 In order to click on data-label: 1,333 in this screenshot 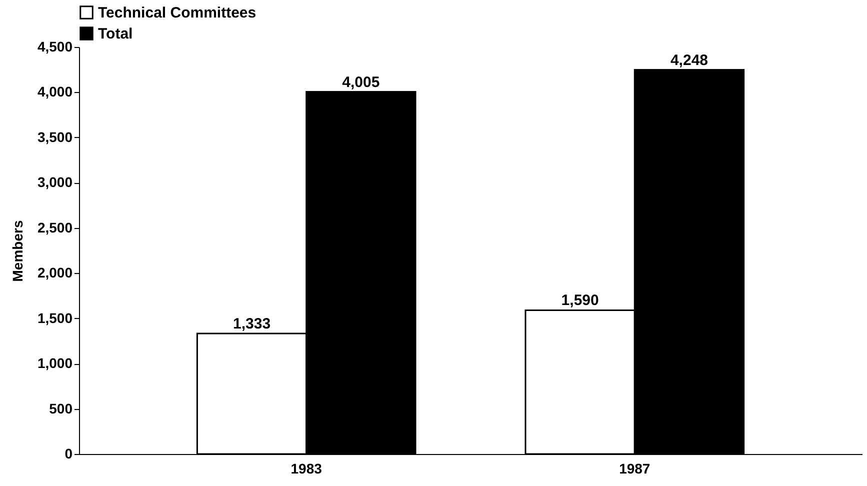, I will do `click(251, 323)`.